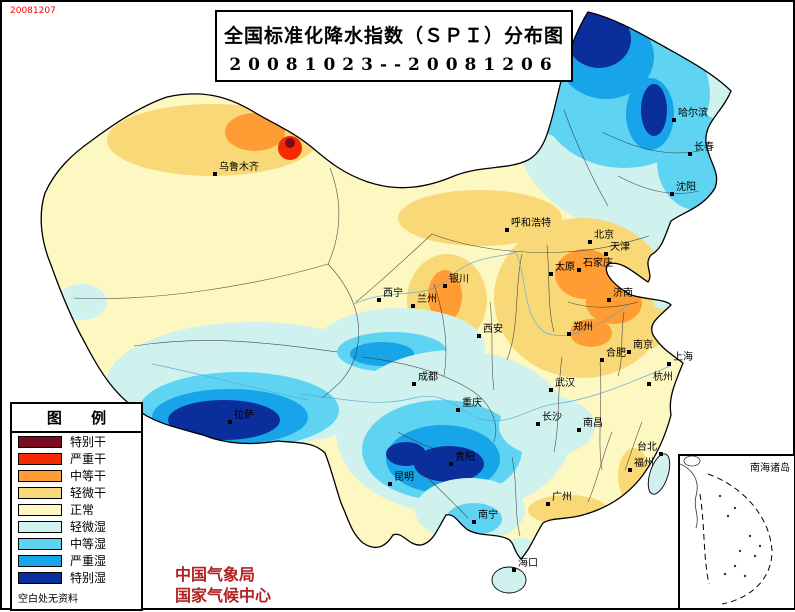 Image resolution: width=795 pixels, height=612 pixels. What do you see at coordinates (604, 234) in the screenshot?
I see `city-label: 北京` at bounding box center [604, 234].